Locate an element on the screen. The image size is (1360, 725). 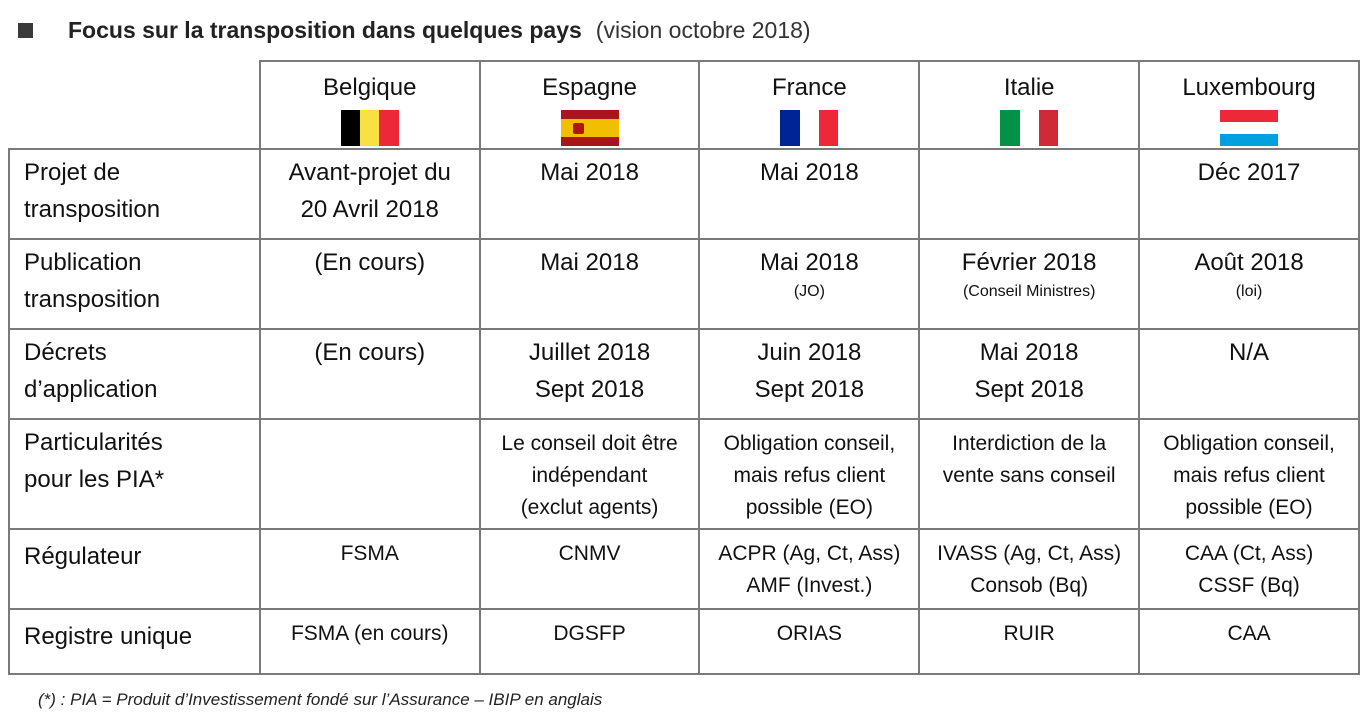
cell-publication-be: (En cours) is located at coordinates (369, 284).